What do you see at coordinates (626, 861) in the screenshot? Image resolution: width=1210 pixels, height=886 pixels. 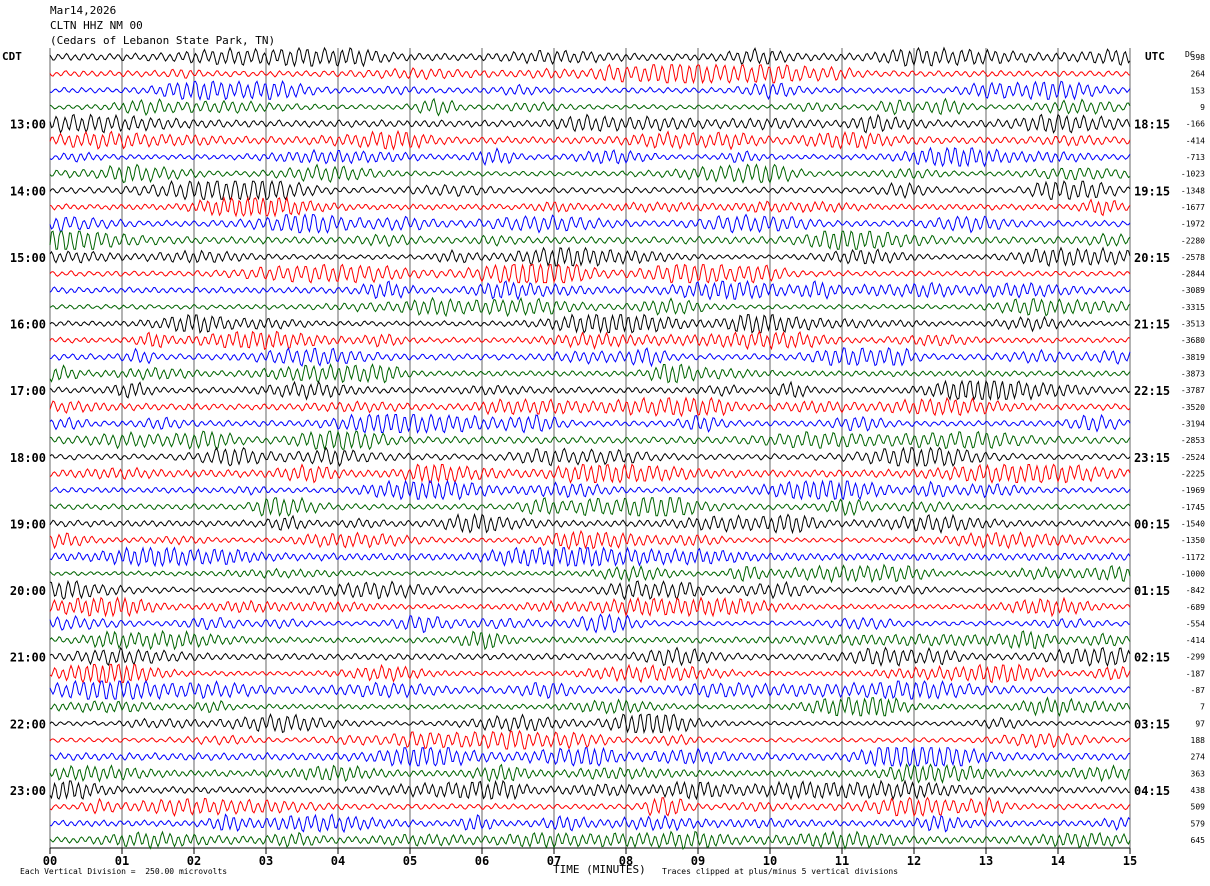 I see `x-tick-label: 08` at bounding box center [626, 861].